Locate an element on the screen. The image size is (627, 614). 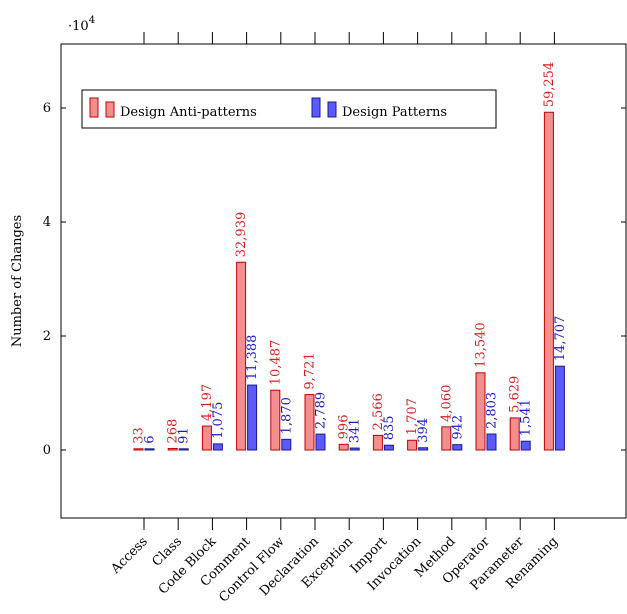
data-label: 2,566 is located at coordinates (378, 411).